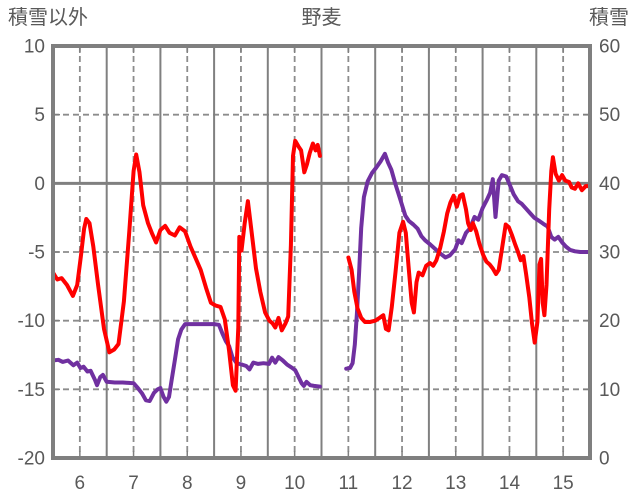  What do you see at coordinates (510, 483) in the screenshot?
I see `x-tick-label: 14` at bounding box center [510, 483].